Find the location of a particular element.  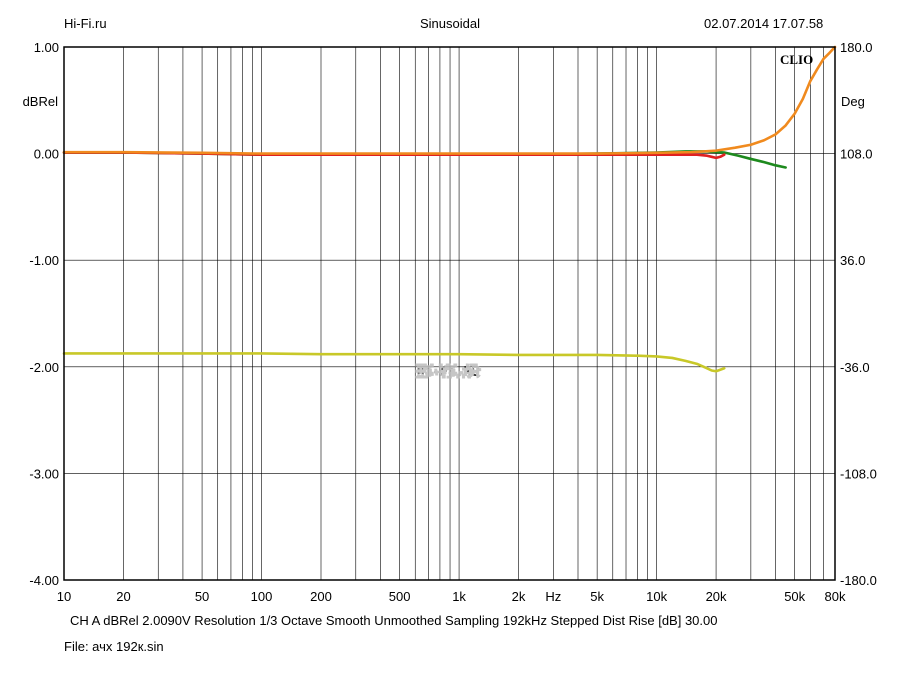

brand-label: CLIO is located at coordinates (796, 59).